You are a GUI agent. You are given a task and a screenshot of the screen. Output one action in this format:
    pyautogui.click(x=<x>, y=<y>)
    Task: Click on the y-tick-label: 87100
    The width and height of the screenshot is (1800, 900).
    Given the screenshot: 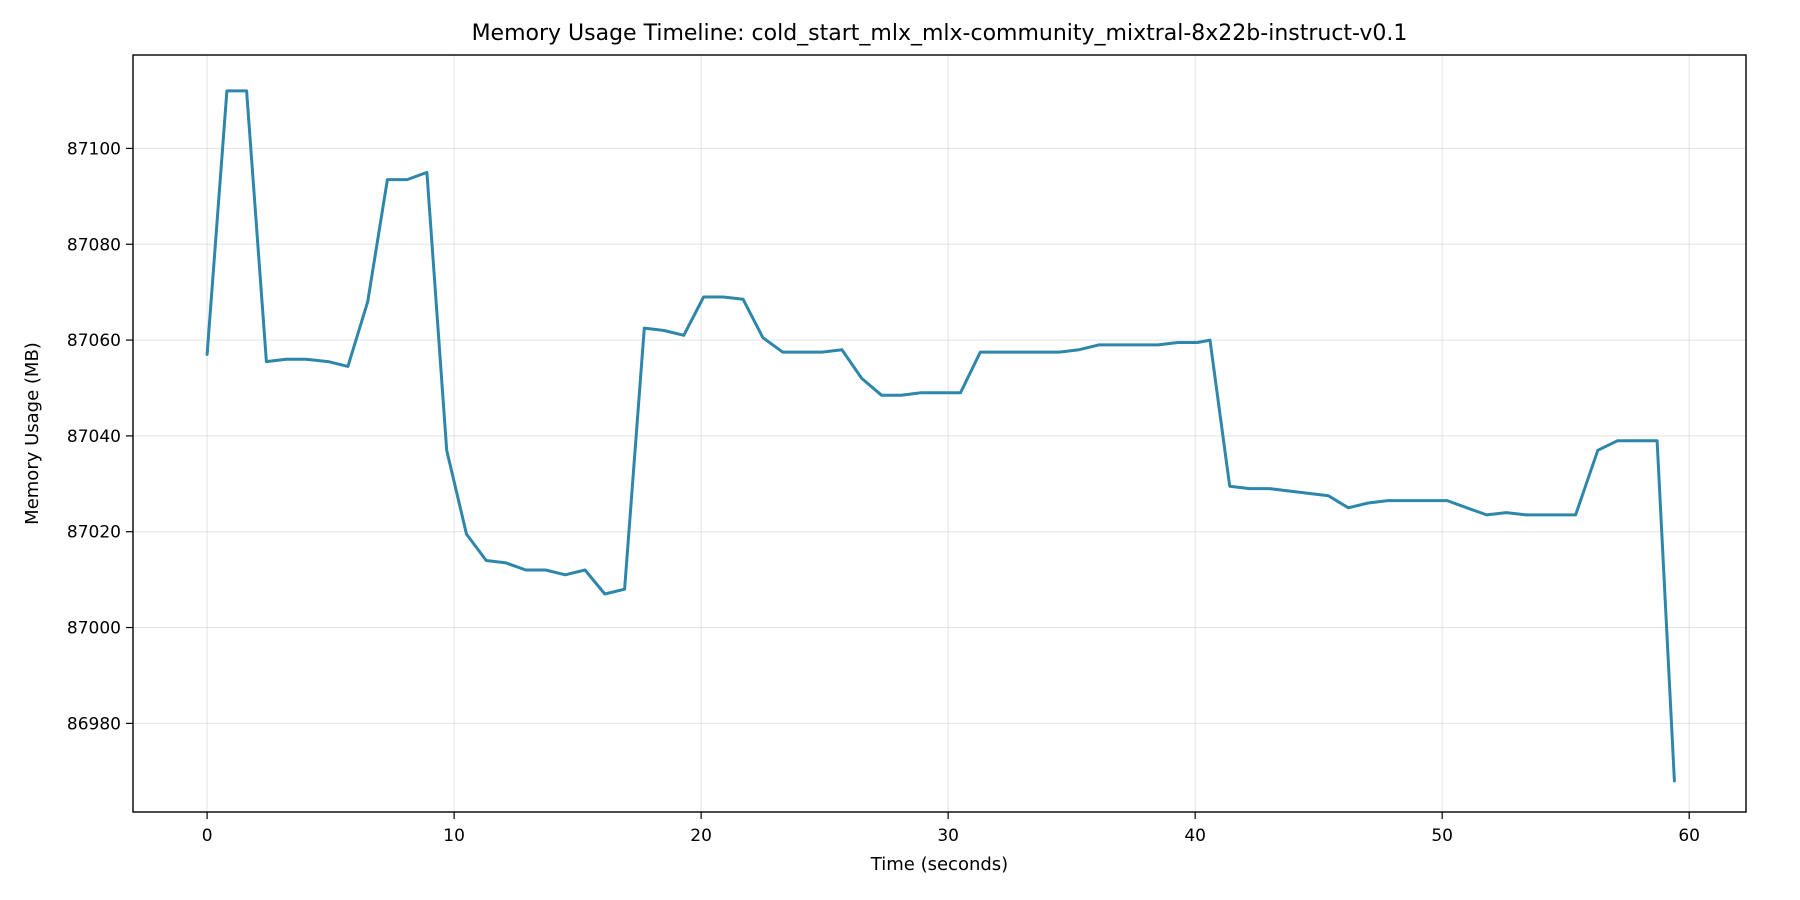 What is the action you would take?
    pyautogui.click(x=94, y=149)
    